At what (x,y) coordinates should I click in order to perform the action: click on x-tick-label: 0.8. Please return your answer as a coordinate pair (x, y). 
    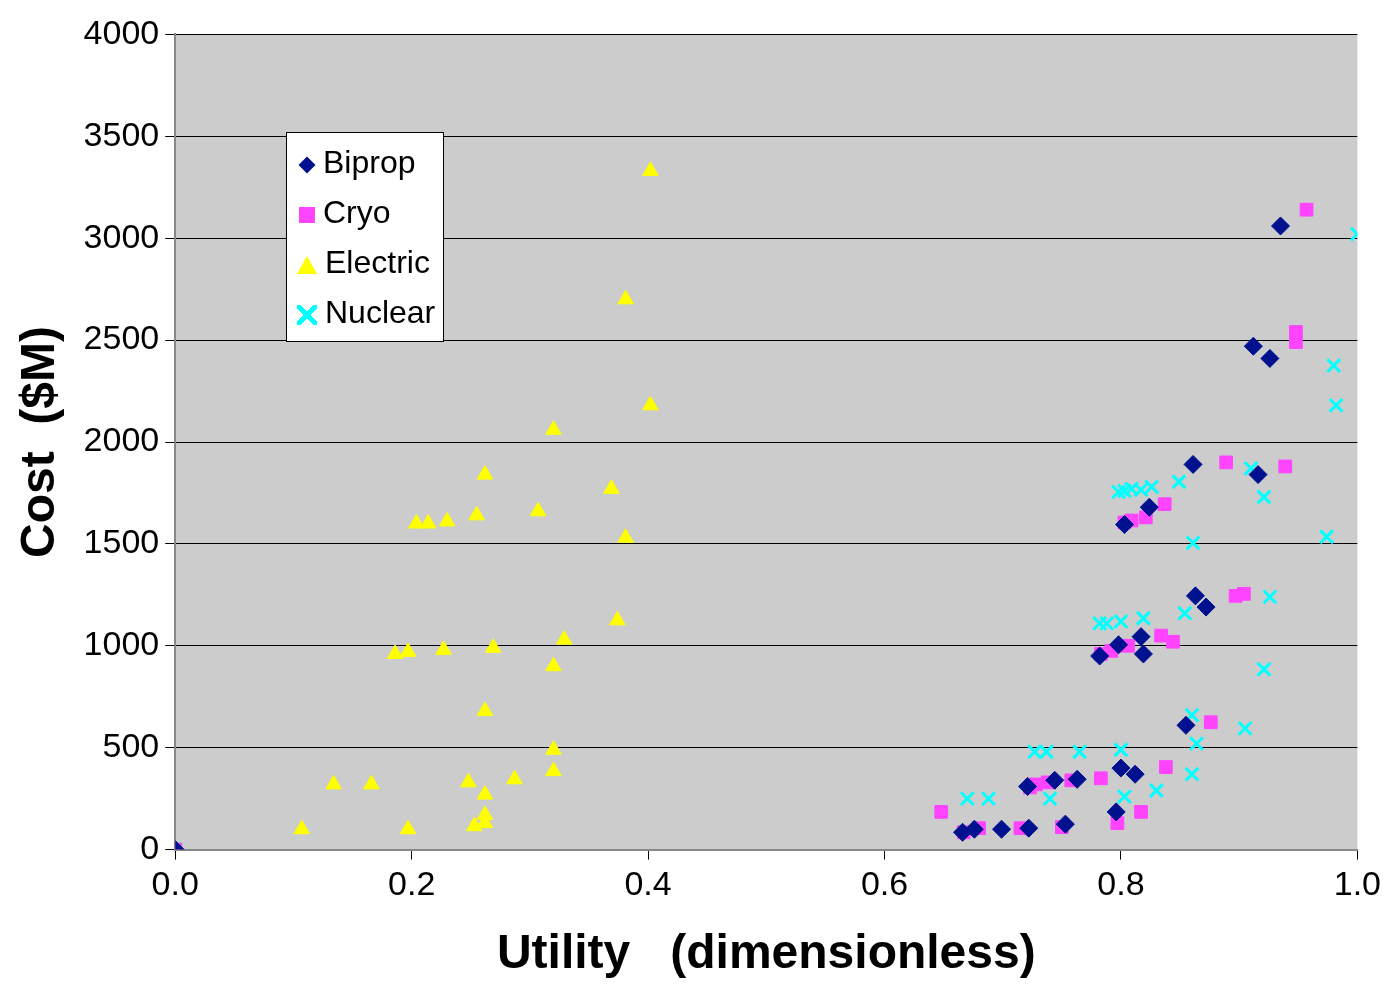
    Looking at the image, I should click on (1121, 883).